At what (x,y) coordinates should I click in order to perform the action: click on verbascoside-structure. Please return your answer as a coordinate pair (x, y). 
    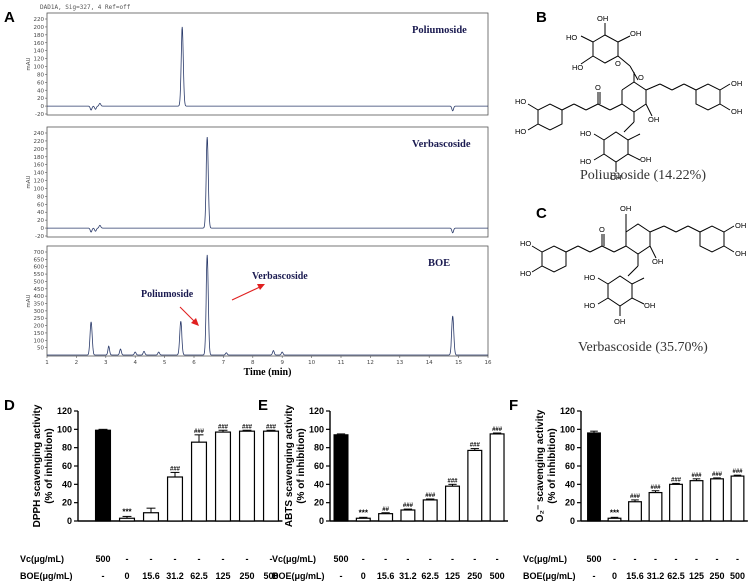
    Looking at the image, I should click on (633, 265).